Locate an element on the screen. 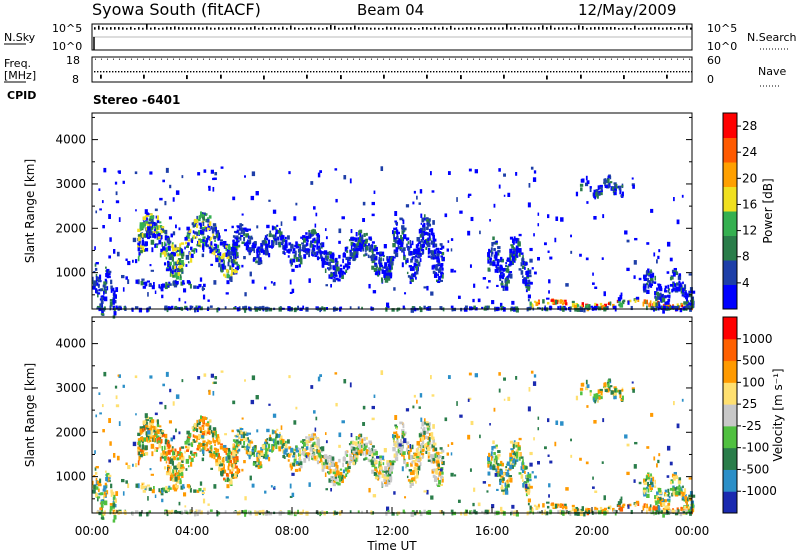 Image resolution: width=800 pixels, height=554 pixels. nsky-tick-low: 10^0 is located at coordinates (67, 46).